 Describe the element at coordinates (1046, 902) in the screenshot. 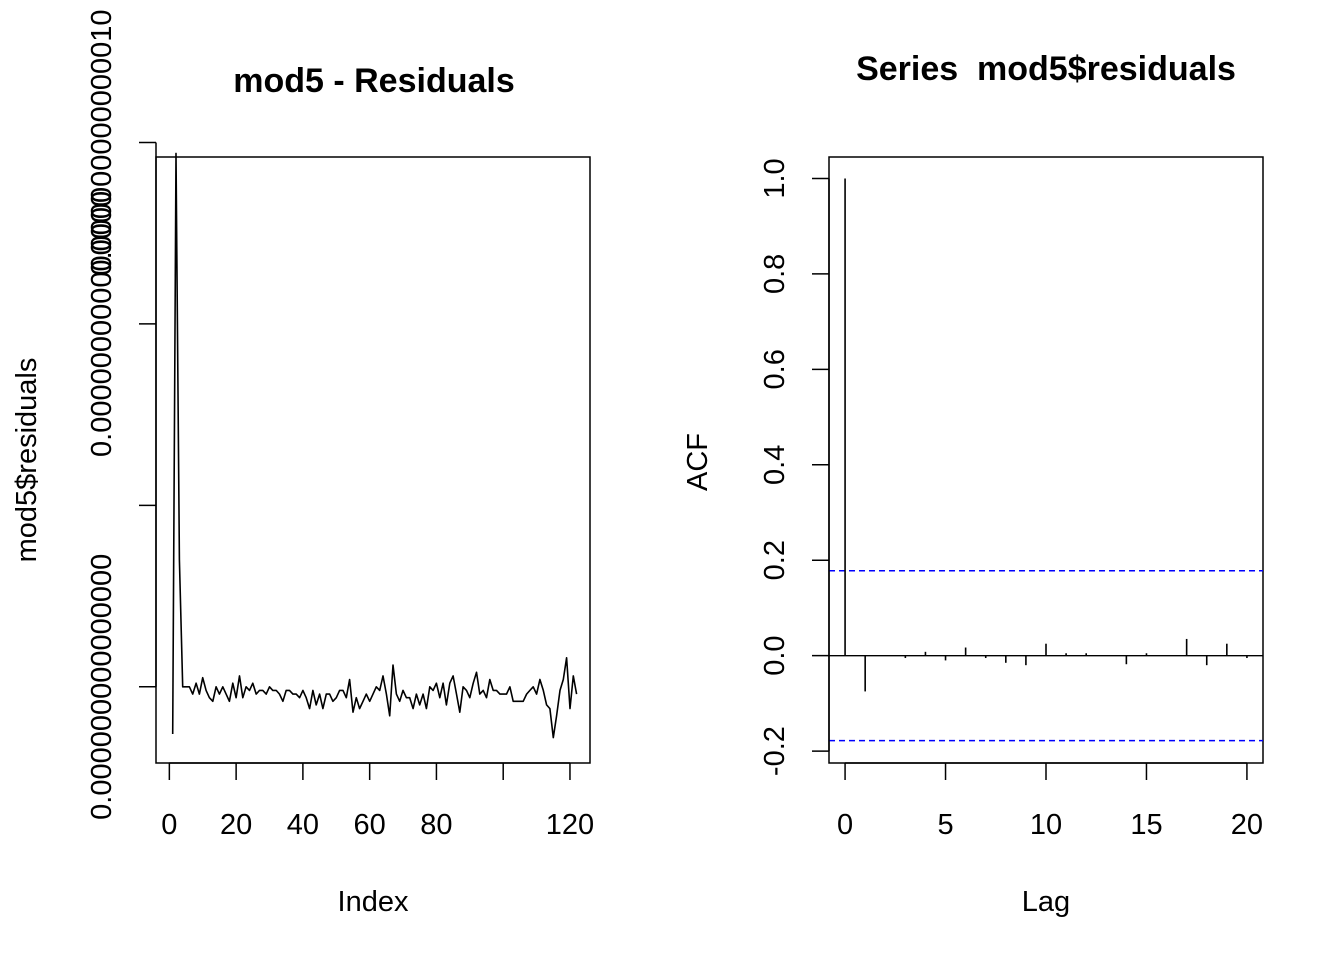

I see `acf-x-label: Lag` at that location.